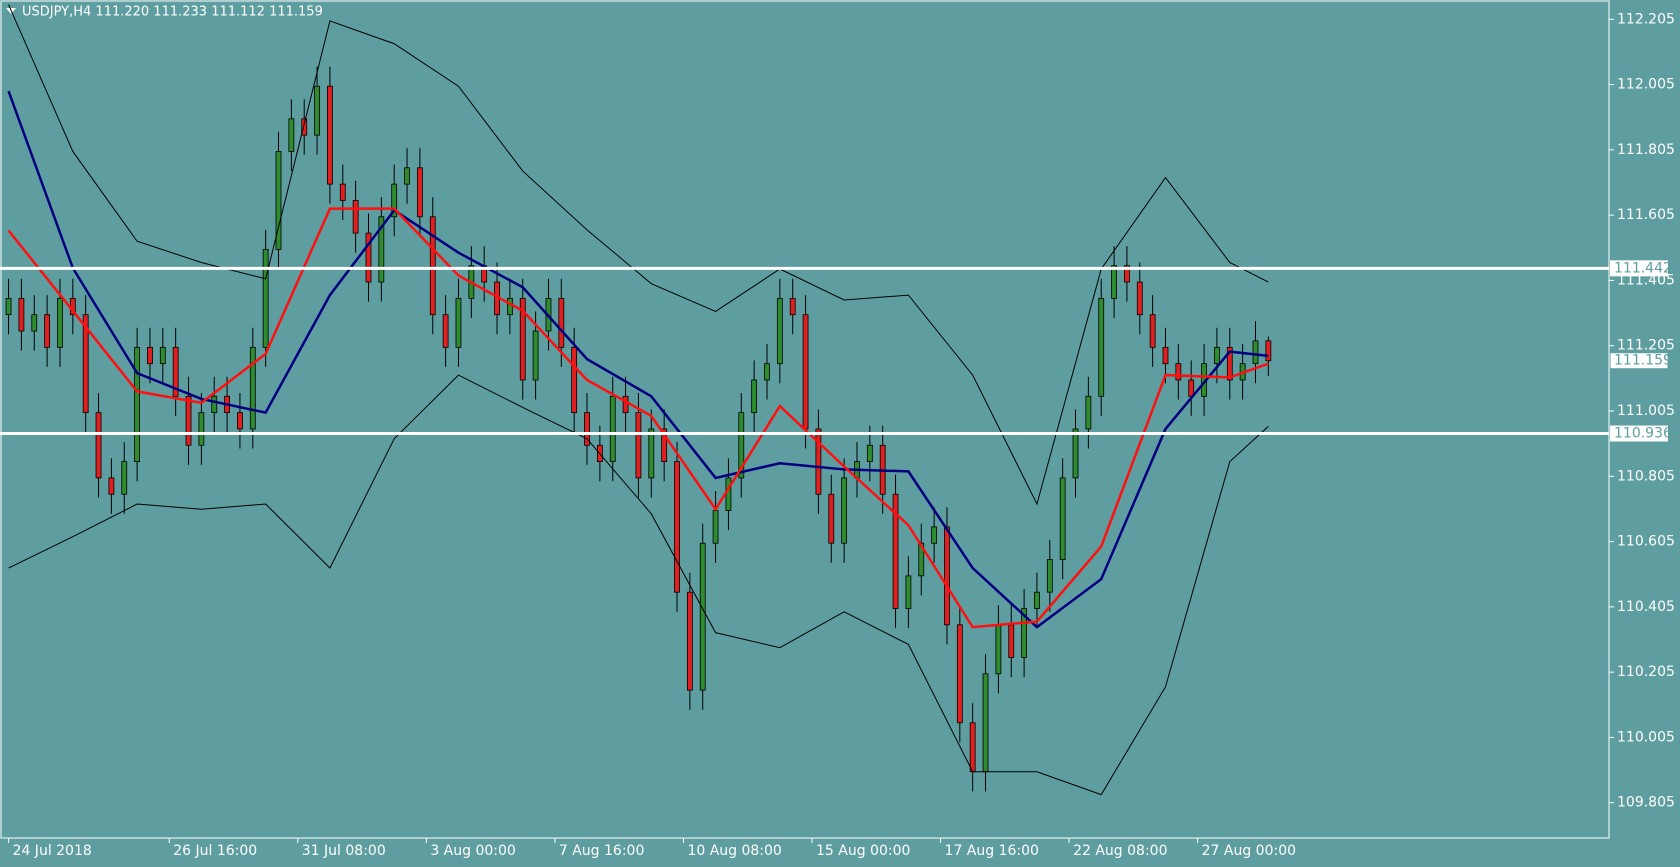  What do you see at coordinates (1646, 150) in the screenshot?
I see `y-tick-label: 111.805` at bounding box center [1646, 150].